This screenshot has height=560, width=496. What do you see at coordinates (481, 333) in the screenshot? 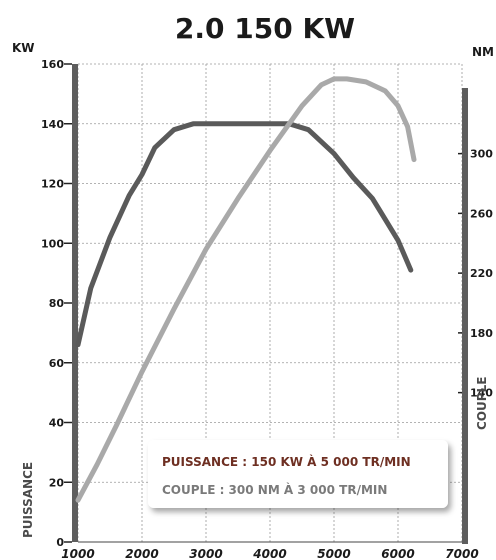
I see `right-tick-label-1: 180` at bounding box center [481, 333].